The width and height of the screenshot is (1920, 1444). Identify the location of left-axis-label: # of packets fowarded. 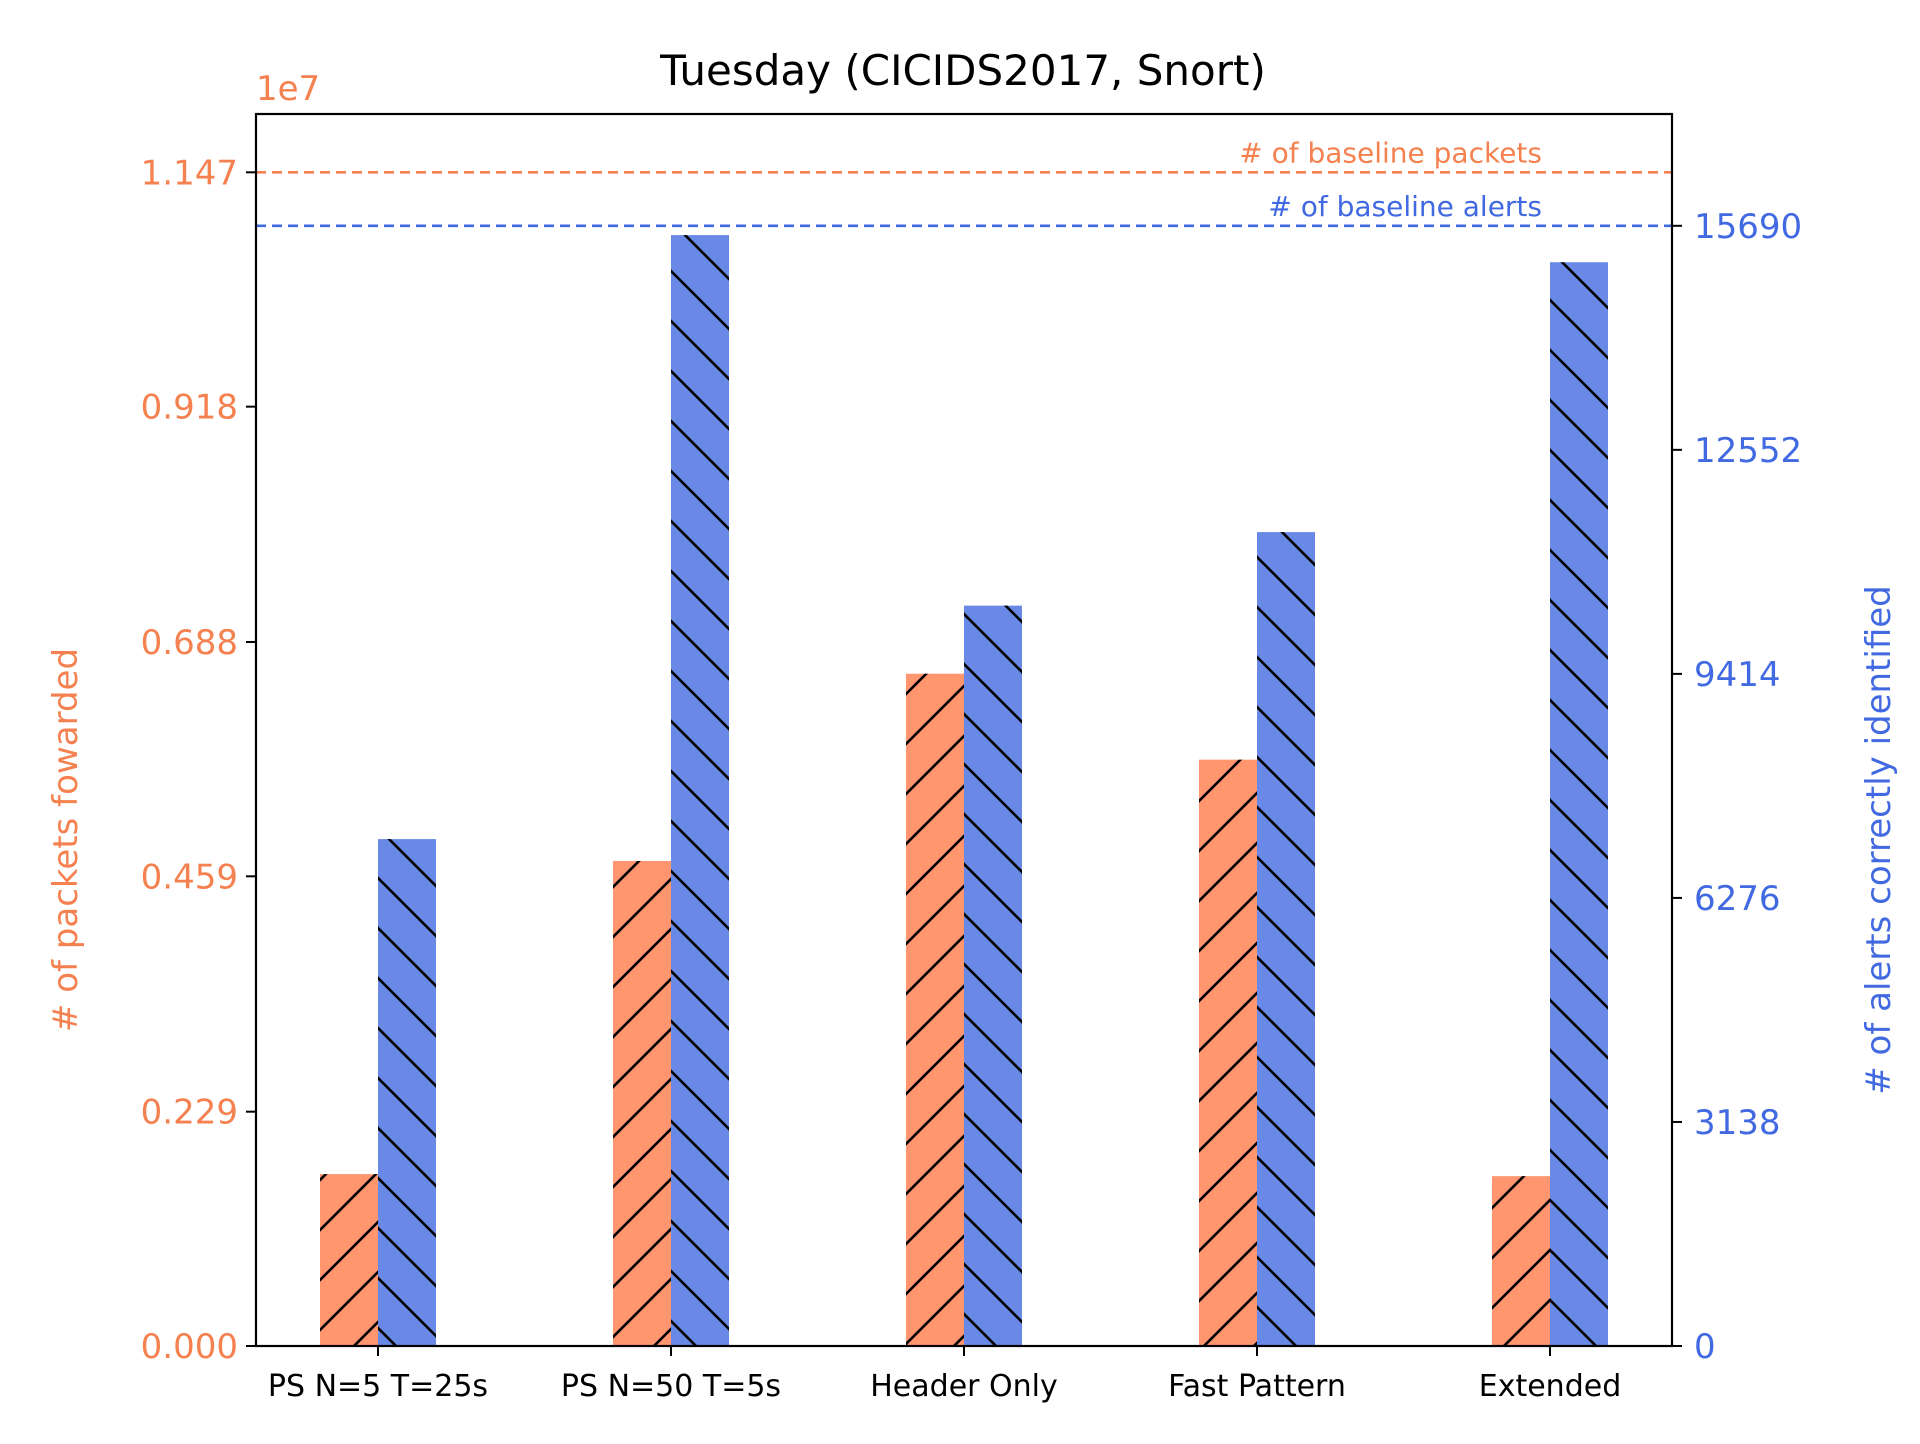
(66, 840).